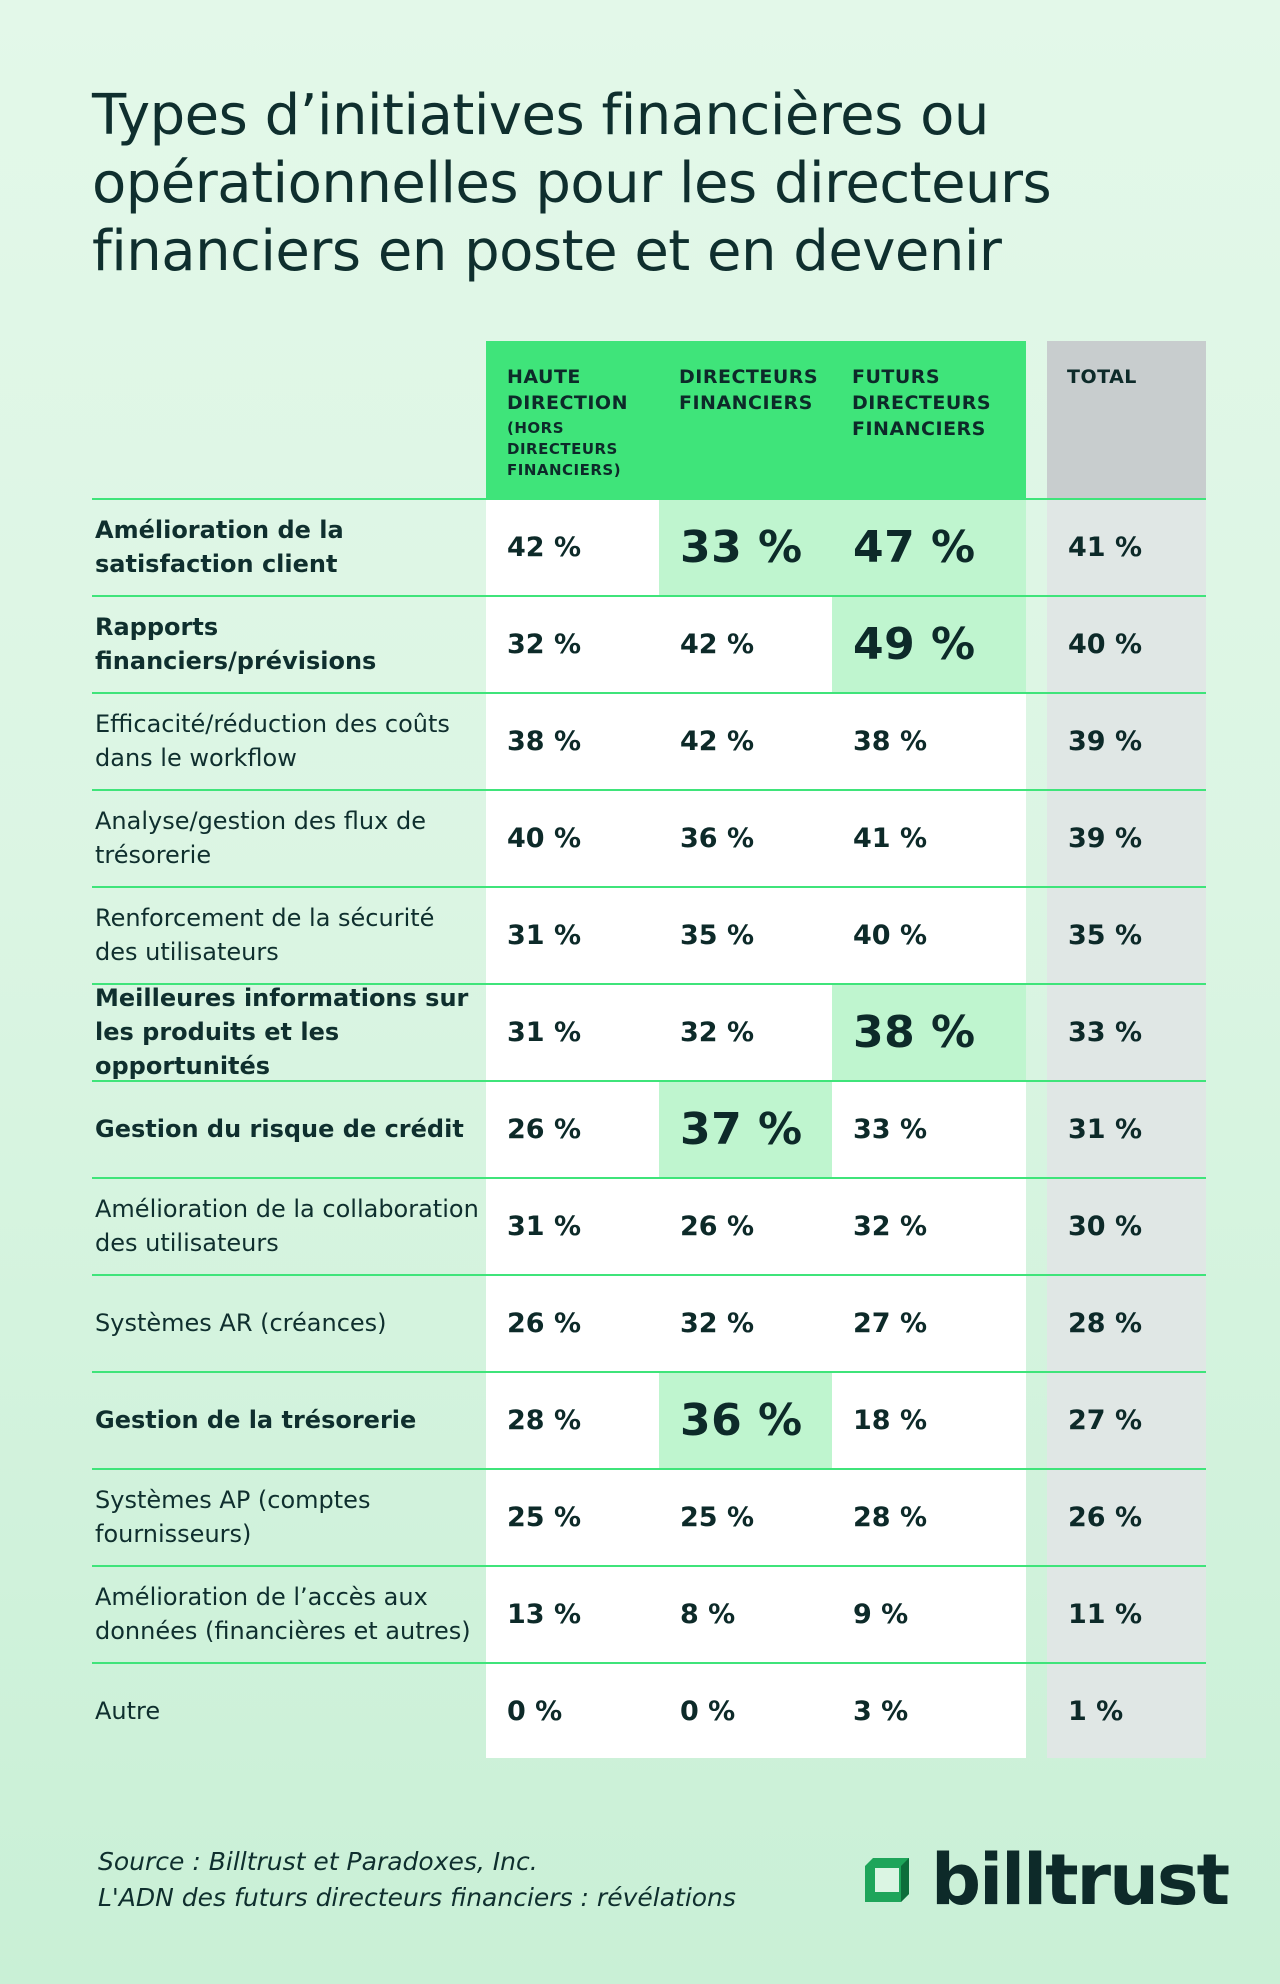 This screenshot has height=1984, width=1280. I want to click on cell-haute-direction: 13 %, so click(544, 1614).